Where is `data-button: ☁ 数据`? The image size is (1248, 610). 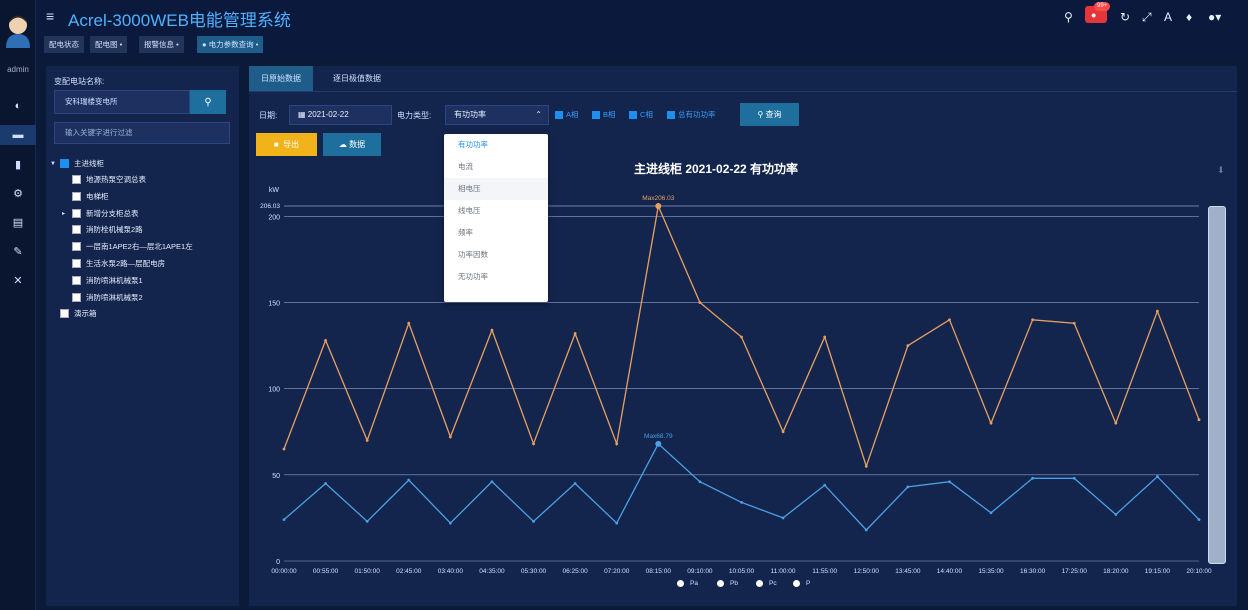 data-button: ☁ 数据 is located at coordinates (352, 144).